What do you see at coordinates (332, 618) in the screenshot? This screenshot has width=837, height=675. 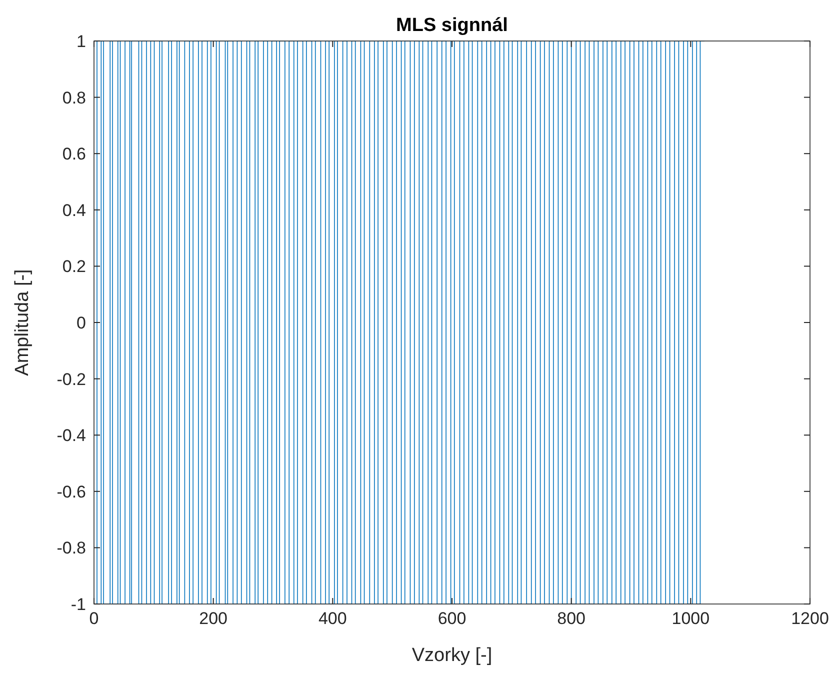 I see `x-tick-label: 400` at bounding box center [332, 618].